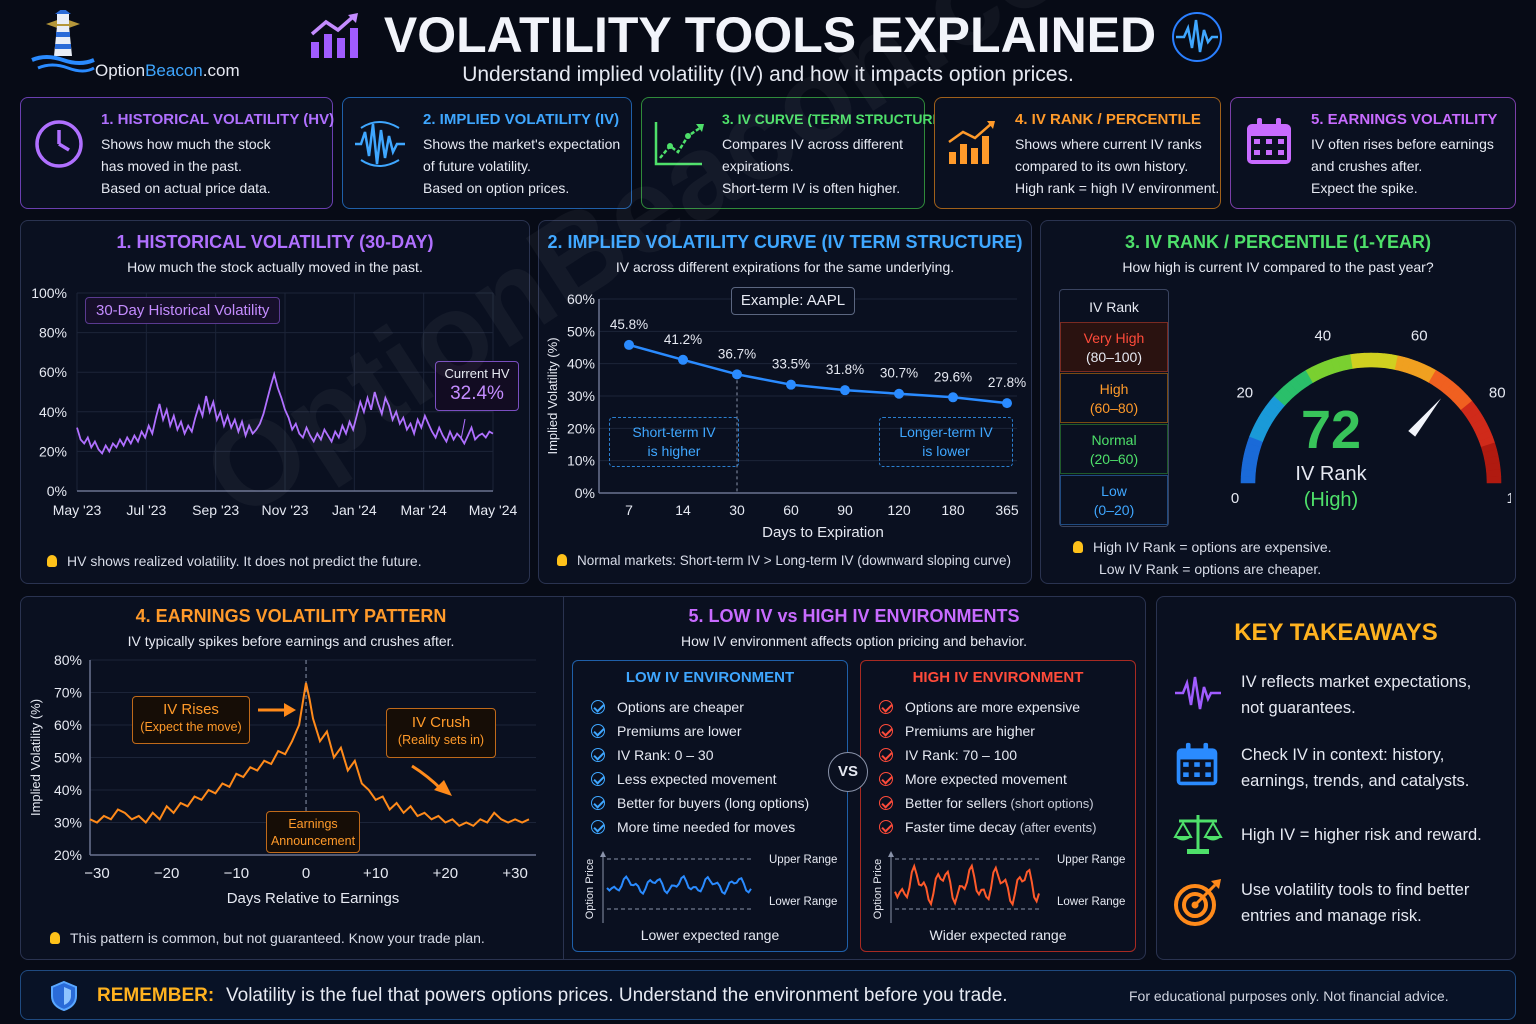 The image size is (1536, 1024). What do you see at coordinates (191, 720) in the screenshot?
I see `iv-rises-box: IV Rises (Expect the move)` at bounding box center [191, 720].